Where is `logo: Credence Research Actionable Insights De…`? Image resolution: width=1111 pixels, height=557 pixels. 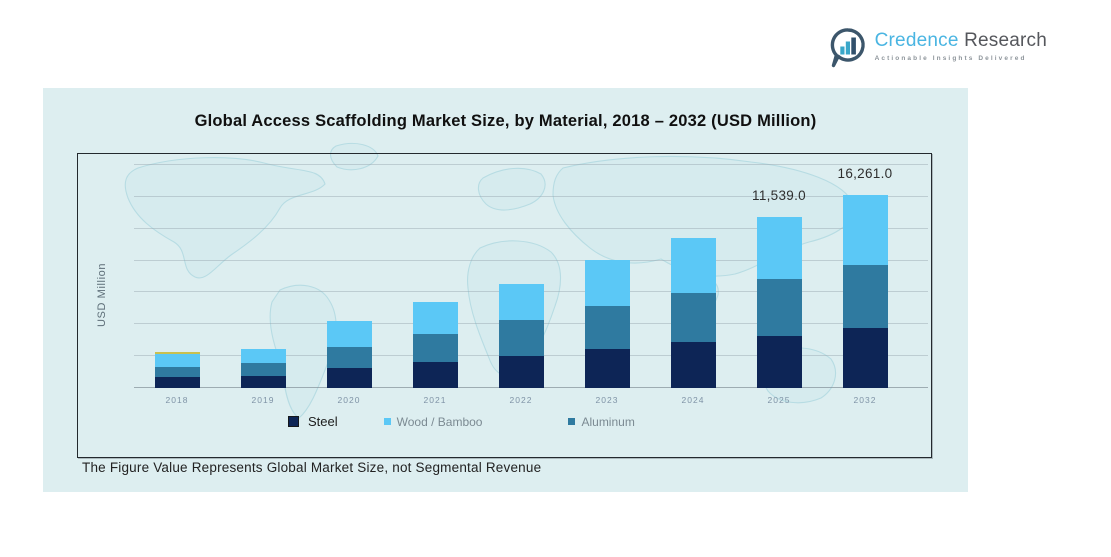 logo: Credence Research Actionable Insights De… is located at coordinates (937, 48).